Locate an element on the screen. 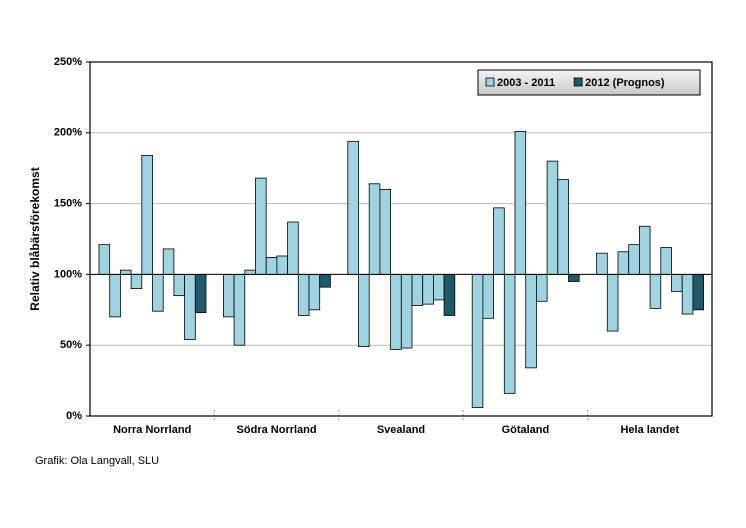  legend-box is located at coordinates (589, 82).